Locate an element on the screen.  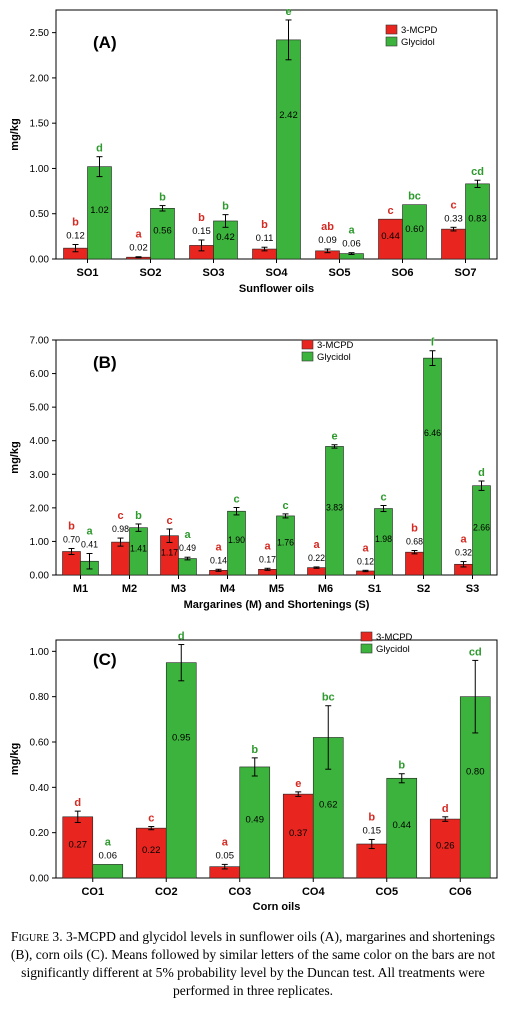
panel-label: (A) is located at coordinates (105, 42).